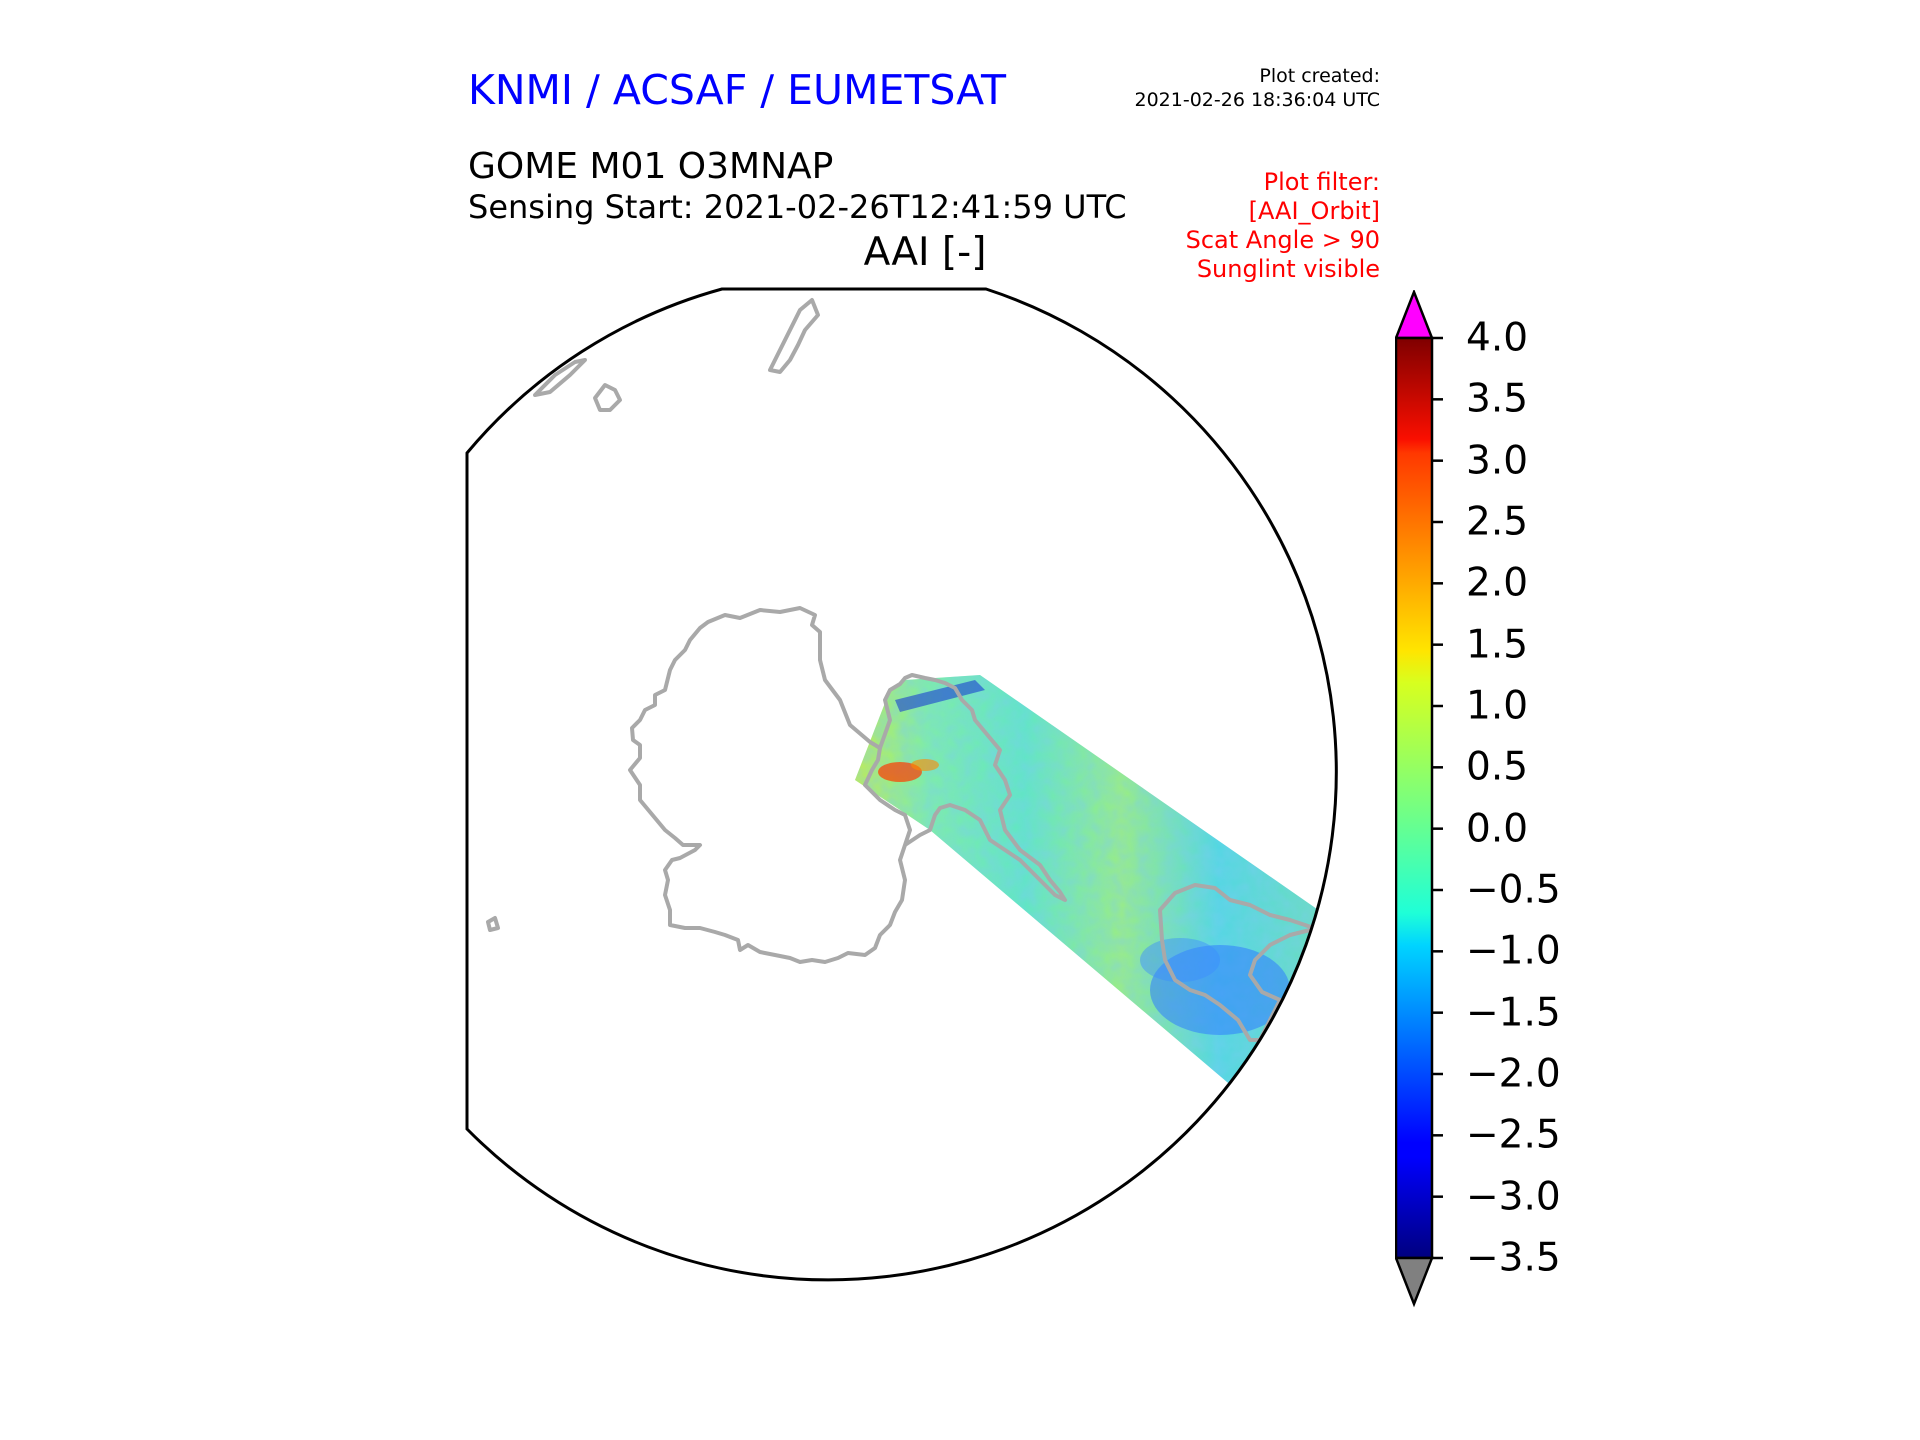  What do you see at coordinates (1497, 767) in the screenshot?
I see `colorbar-tick-label: 0.5` at bounding box center [1497, 767].